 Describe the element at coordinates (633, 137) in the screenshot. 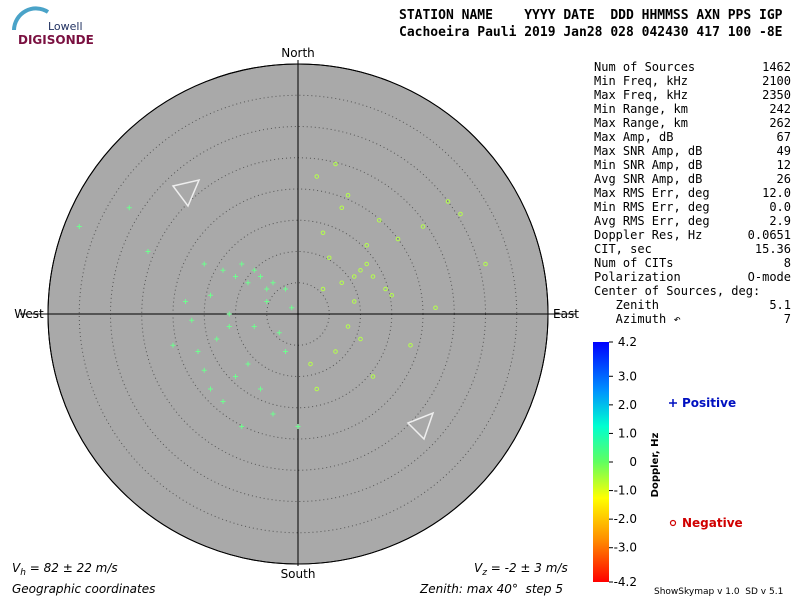

I see `stat-label: Max Amp, dB` at that location.